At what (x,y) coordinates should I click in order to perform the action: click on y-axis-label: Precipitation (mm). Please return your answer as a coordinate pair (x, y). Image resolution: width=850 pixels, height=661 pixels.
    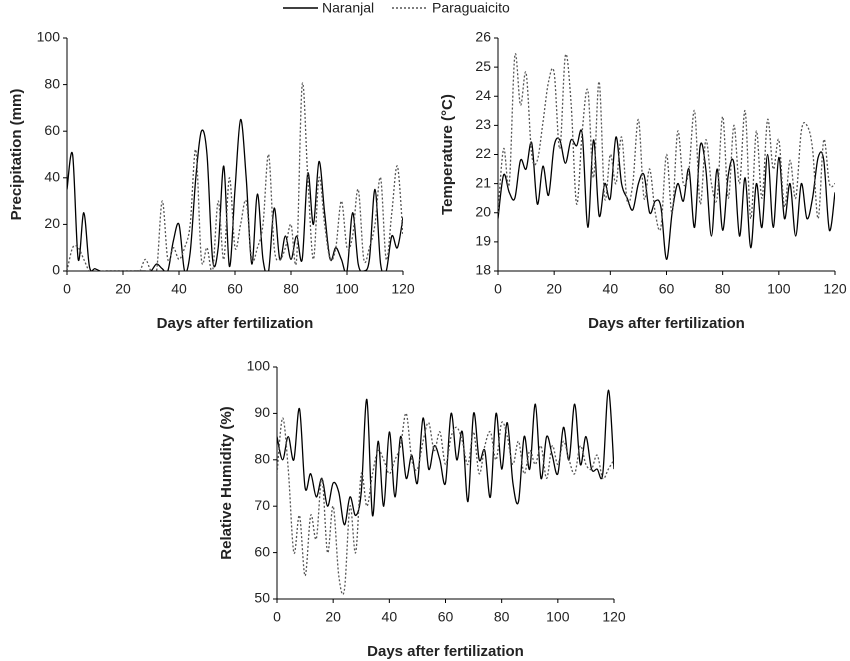
    Looking at the image, I should click on (16, 155).